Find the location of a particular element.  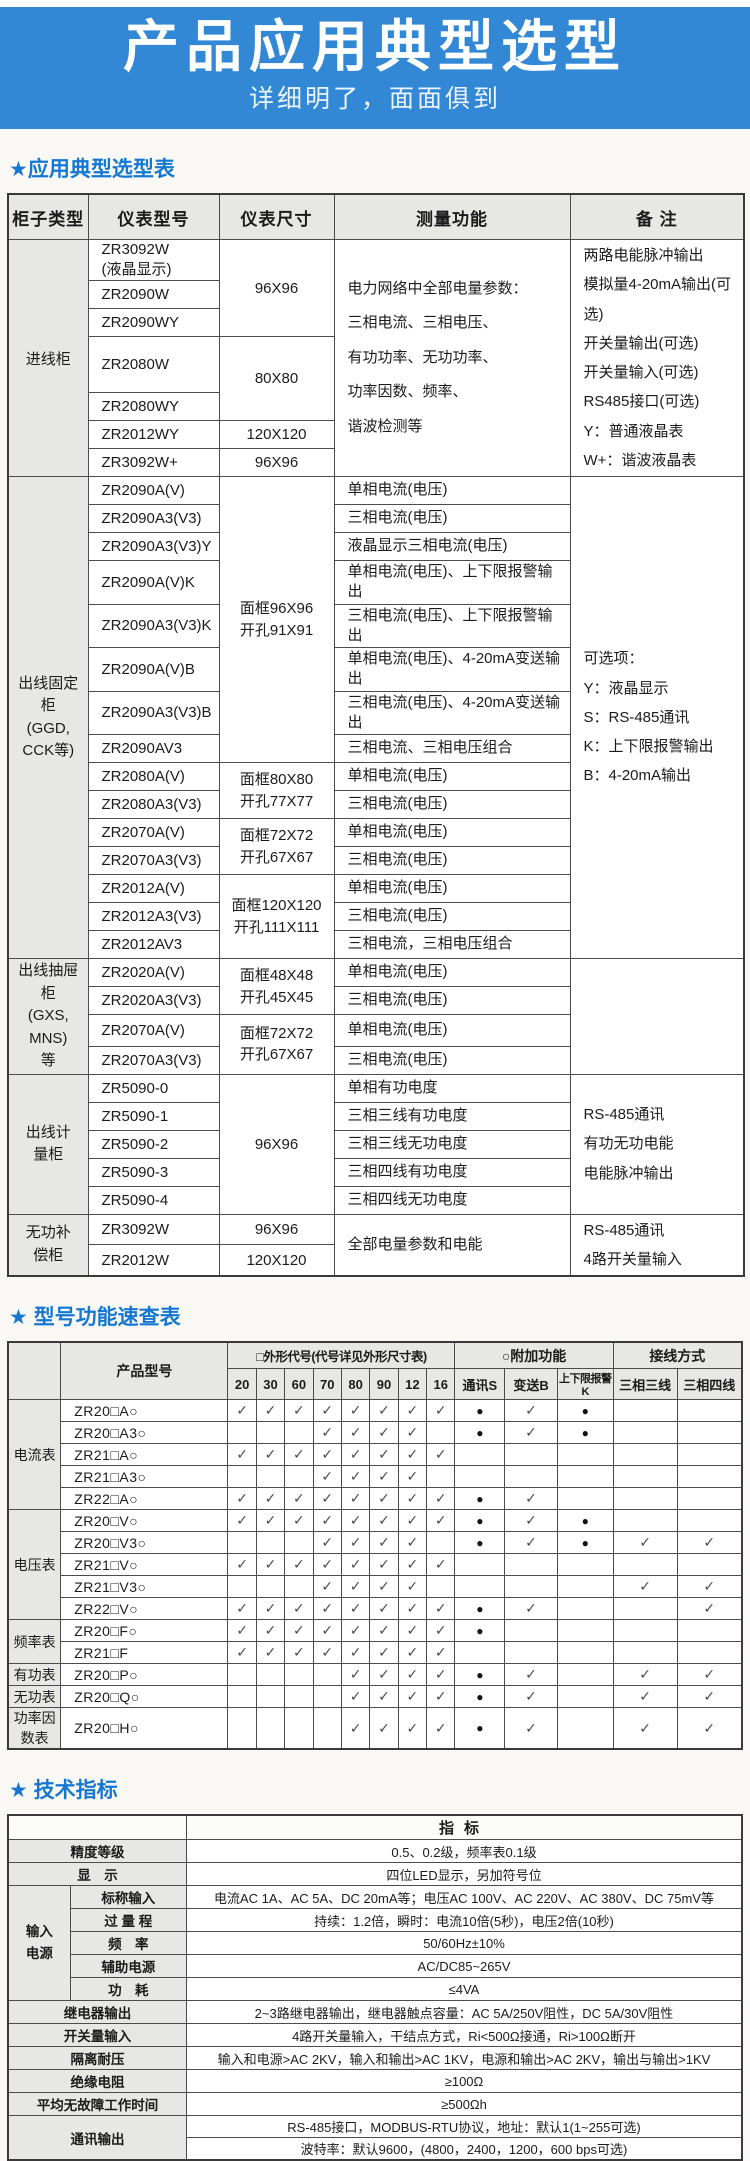

column-header: 仪表型号 is located at coordinates (153, 216).